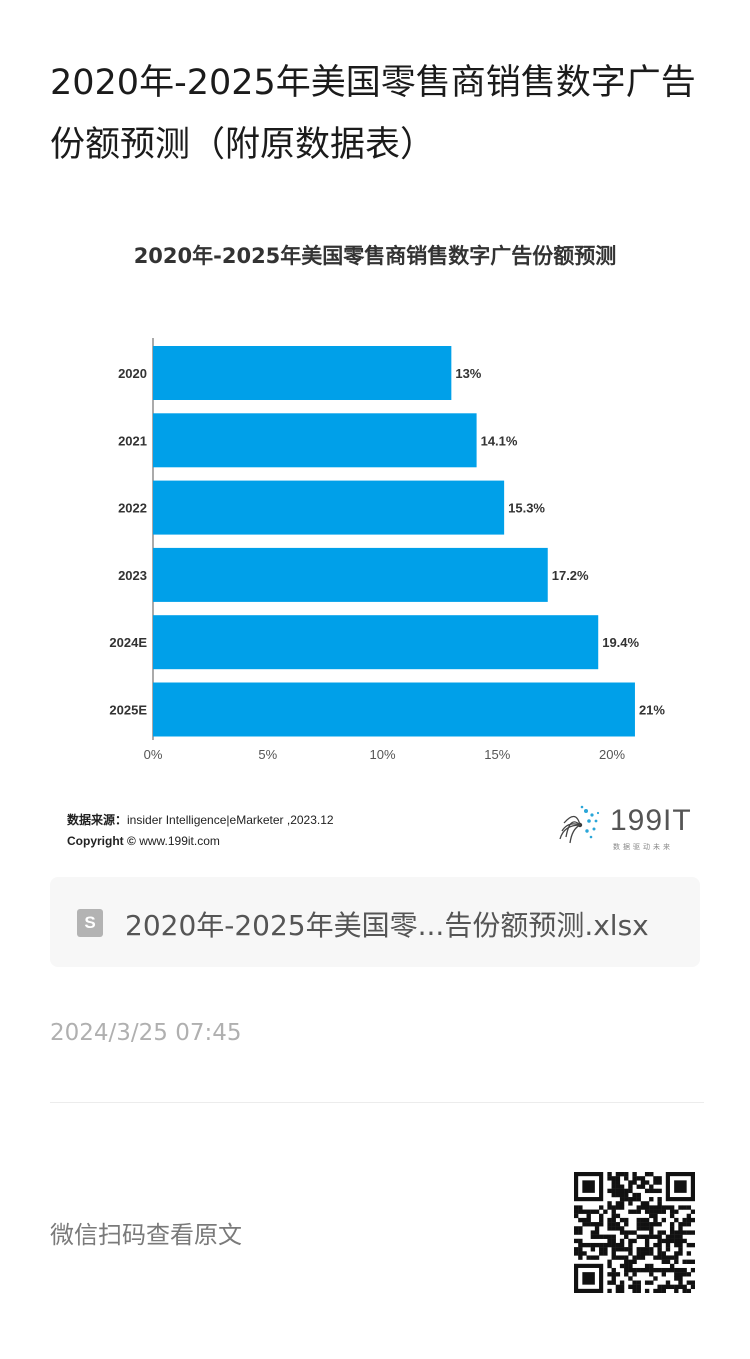 The image size is (750, 1359). Describe the element at coordinates (377, 1102) in the screenshot. I see `divider` at that location.